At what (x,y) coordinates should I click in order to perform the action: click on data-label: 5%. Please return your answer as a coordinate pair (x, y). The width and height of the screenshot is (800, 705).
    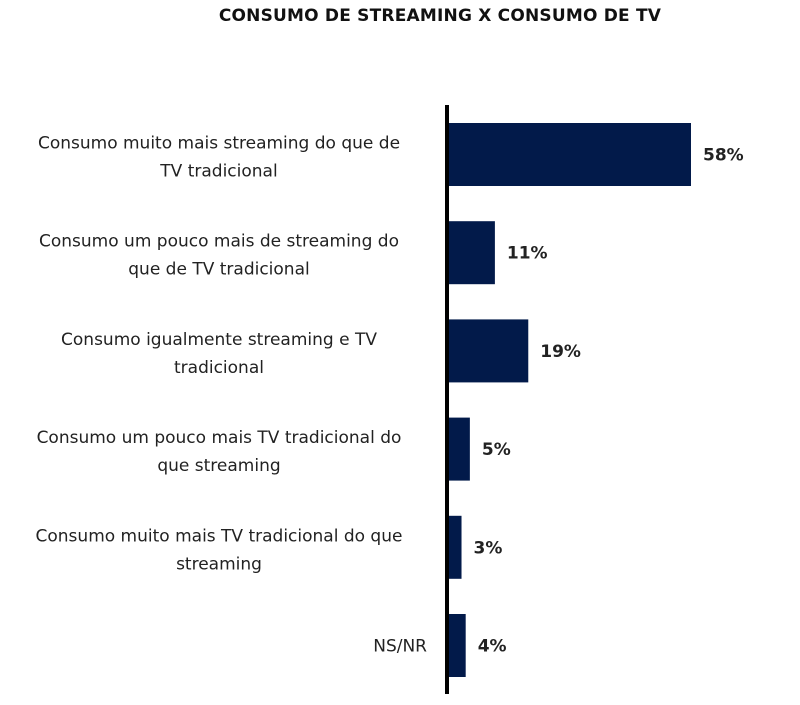
    Looking at the image, I should click on (496, 450).